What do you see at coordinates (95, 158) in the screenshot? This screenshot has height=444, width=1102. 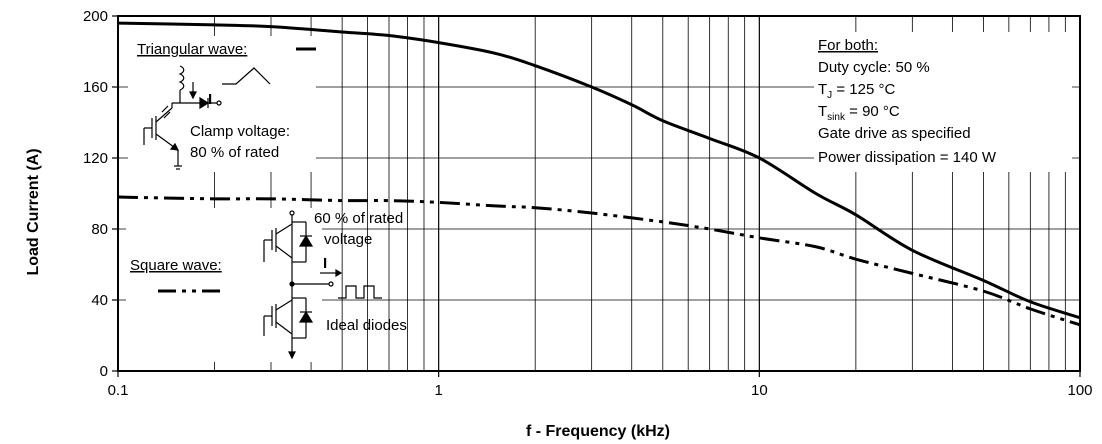 I see `y-tick-label: 120` at bounding box center [95, 158].